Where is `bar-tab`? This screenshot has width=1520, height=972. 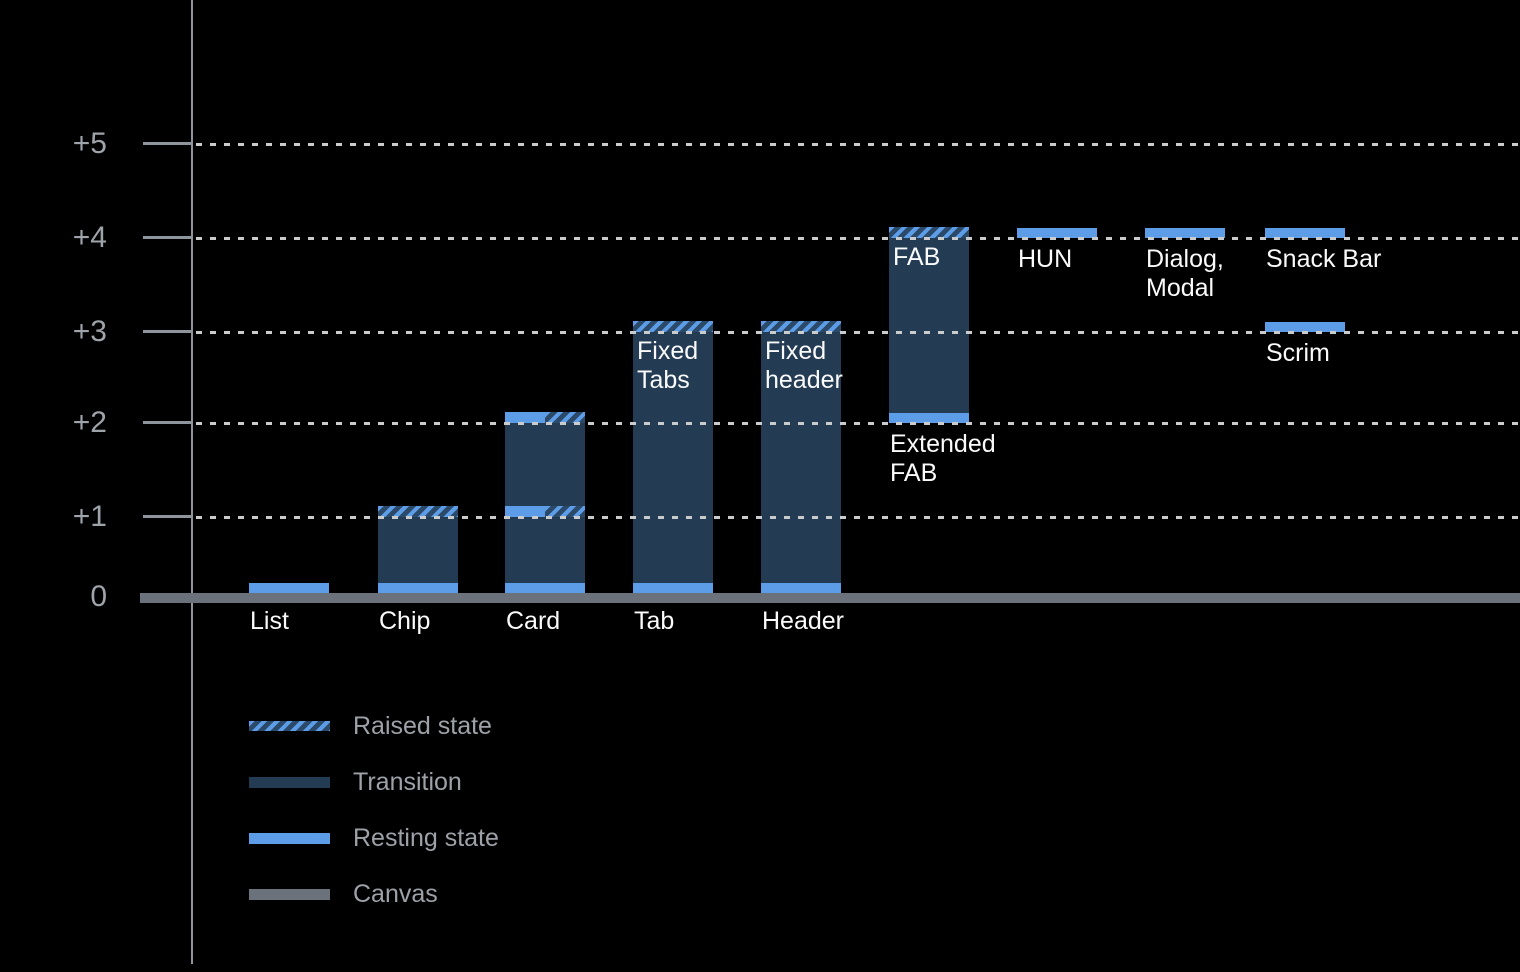
bar-tab is located at coordinates (673, 462).